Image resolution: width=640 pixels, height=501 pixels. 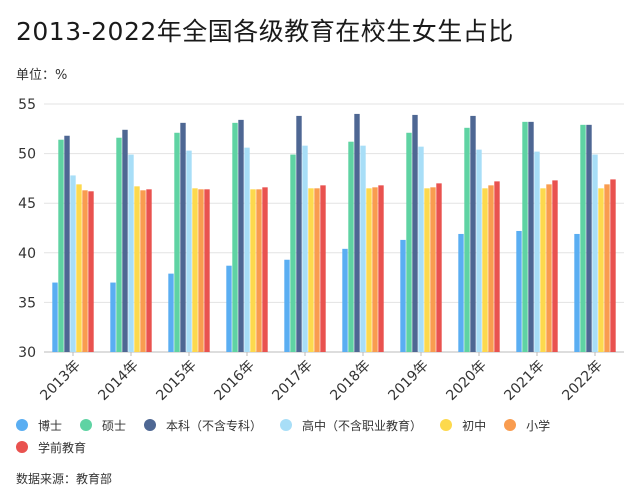 I want to click on y-tick-label: 55, so click(x=27, y=105).